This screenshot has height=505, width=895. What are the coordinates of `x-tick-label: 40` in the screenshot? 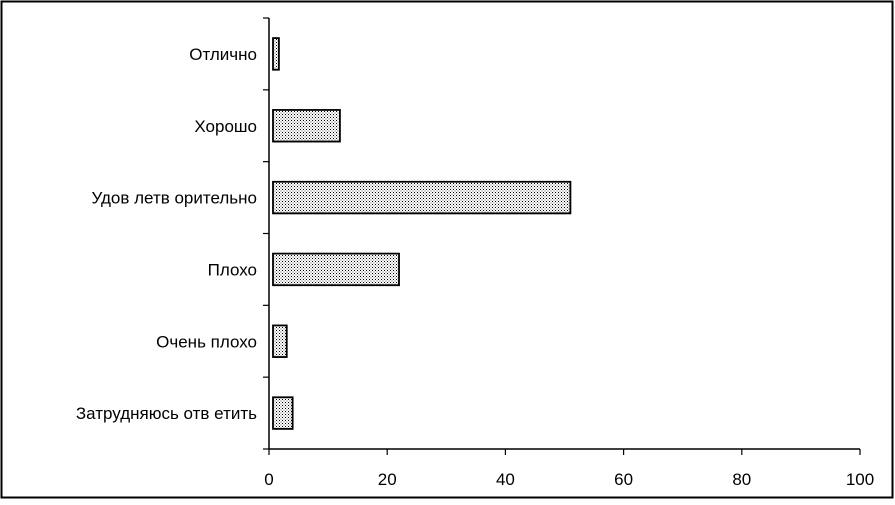 It's located at (505, 479).